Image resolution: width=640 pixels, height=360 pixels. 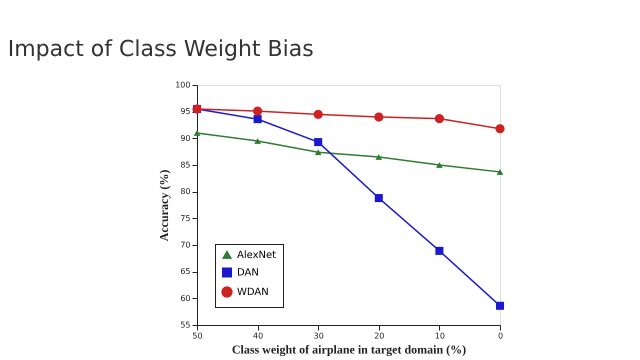 I want to click on x-axis-title: Class weight of airplane in target domain (%), so click(x=349, y=349).